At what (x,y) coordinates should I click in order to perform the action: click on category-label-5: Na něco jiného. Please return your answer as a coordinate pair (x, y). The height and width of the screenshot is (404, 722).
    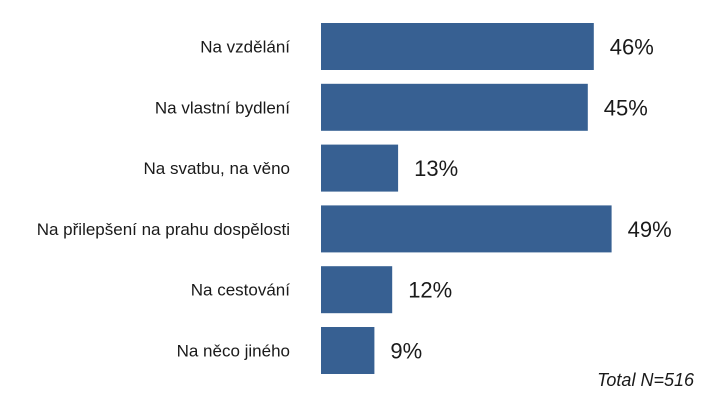
    Looking at the image, I should click on (233, 351).